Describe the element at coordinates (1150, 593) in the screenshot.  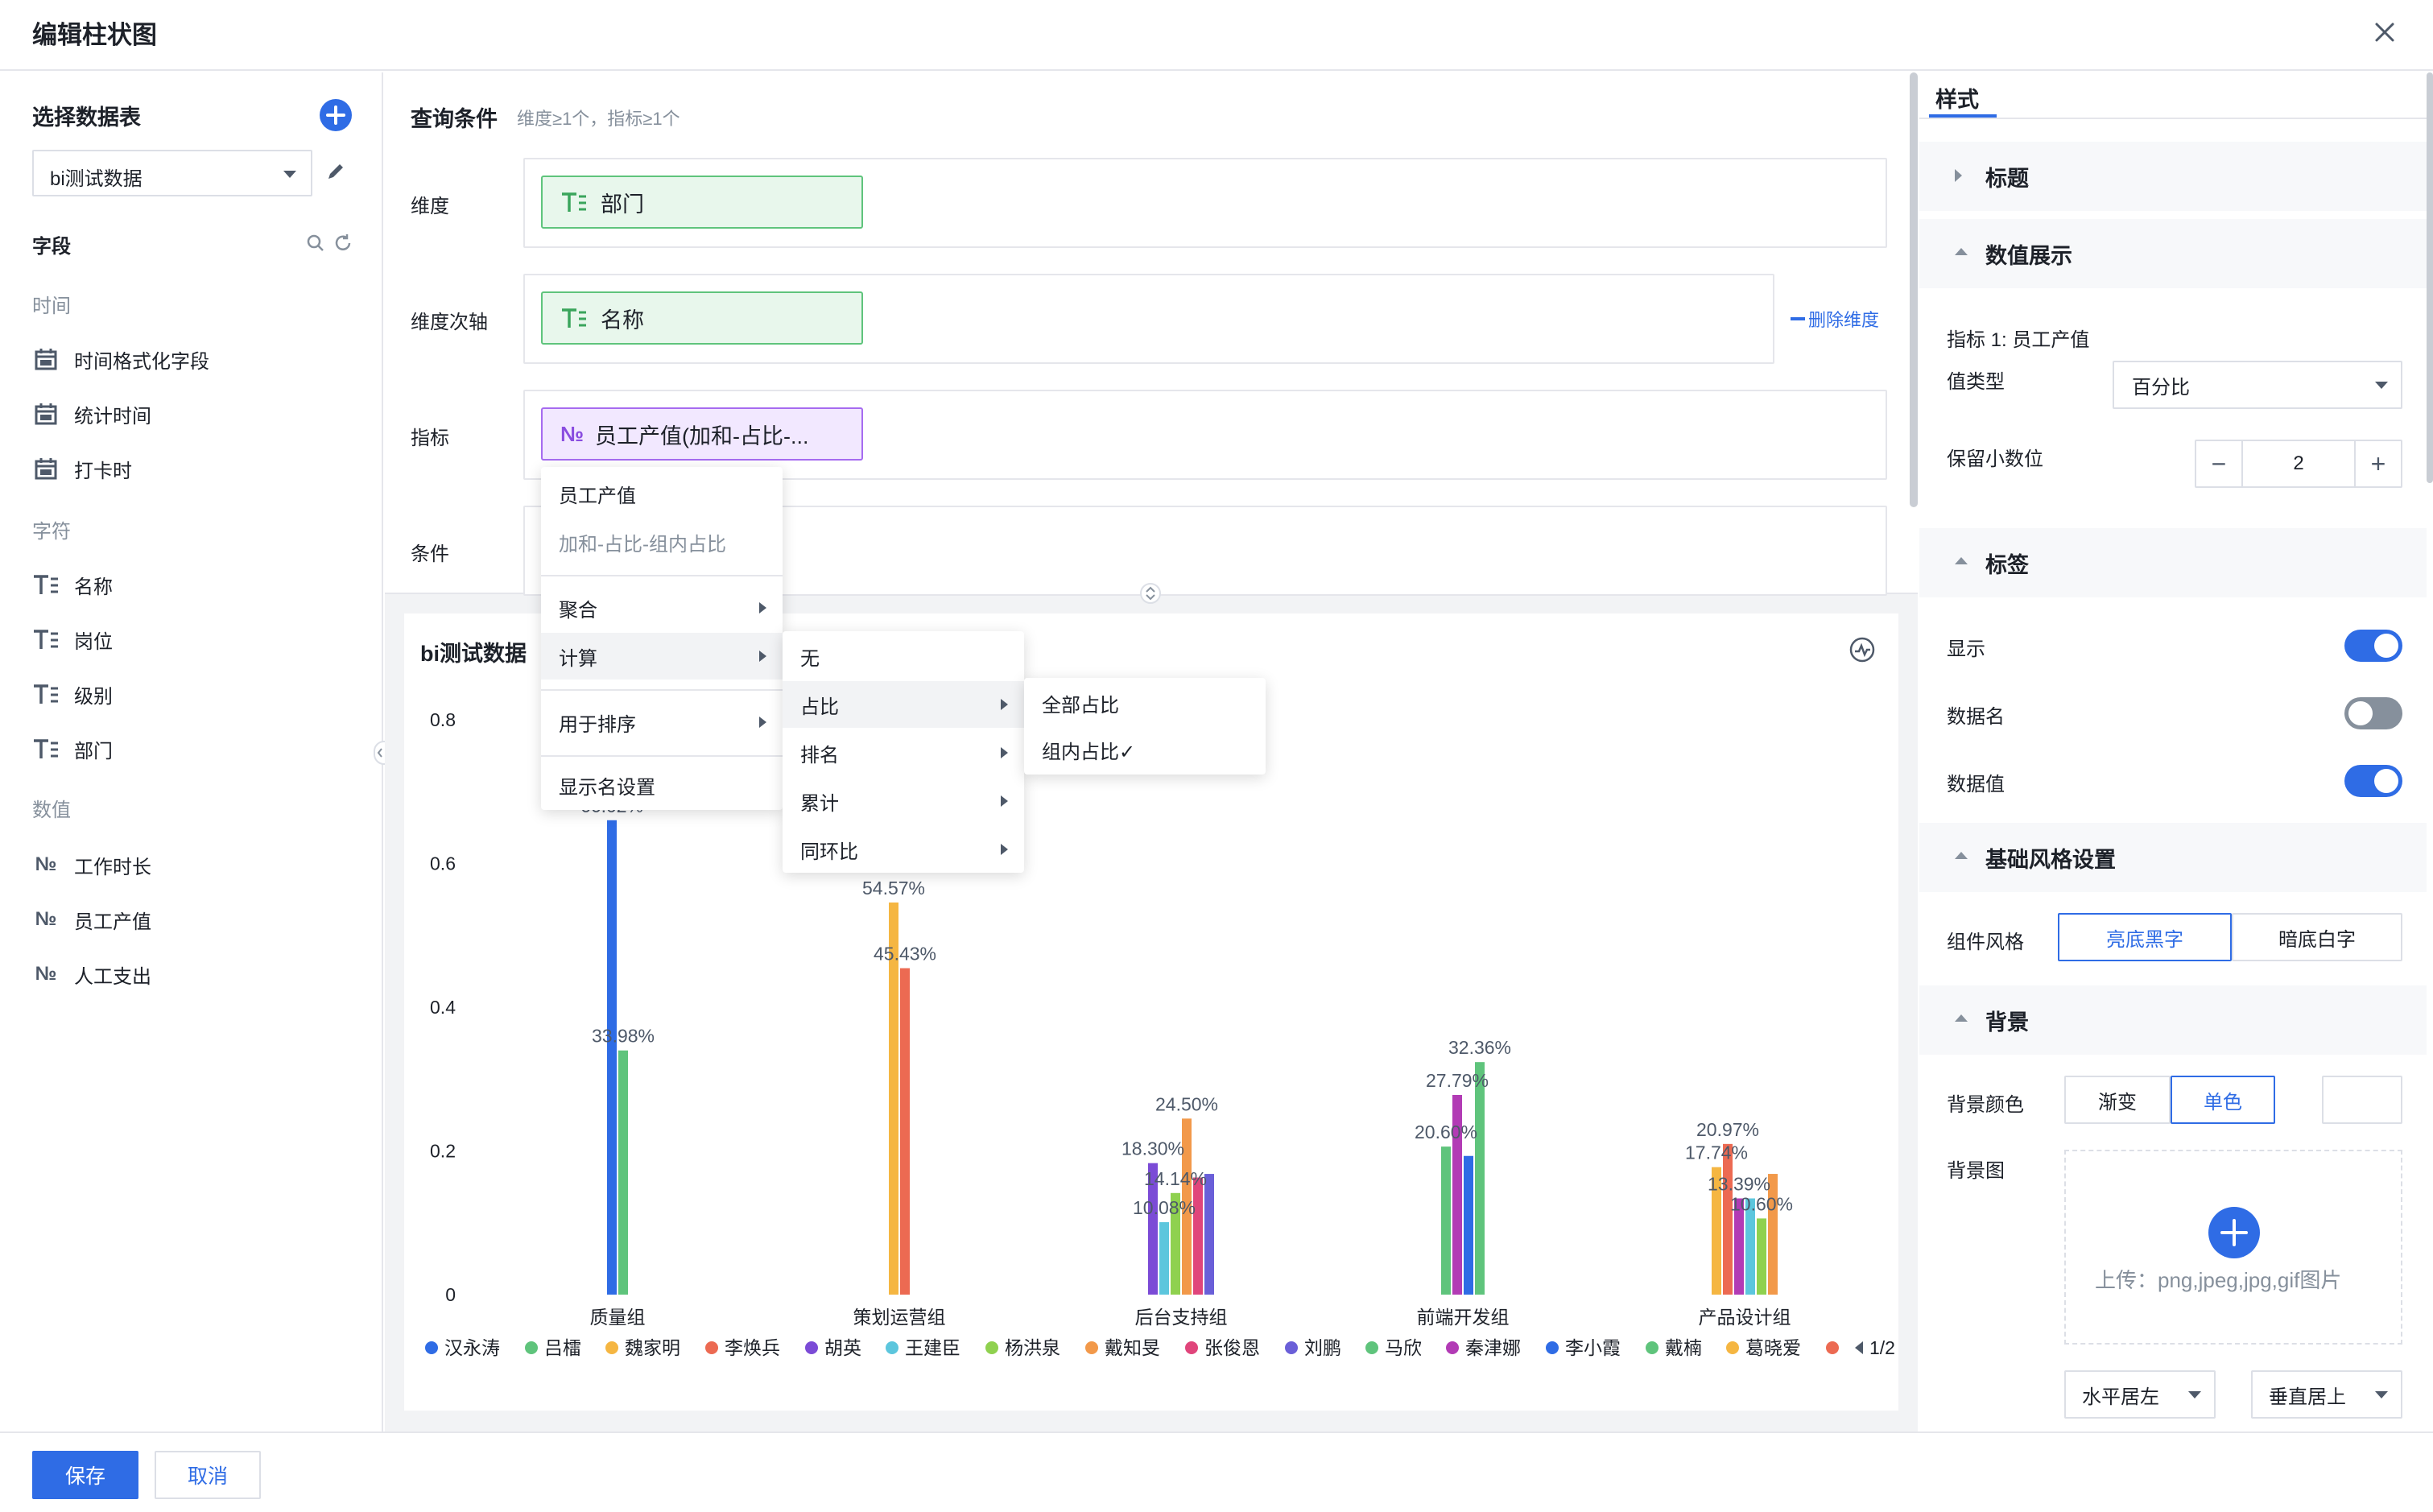
I see `resize-handle-icon` at that location.